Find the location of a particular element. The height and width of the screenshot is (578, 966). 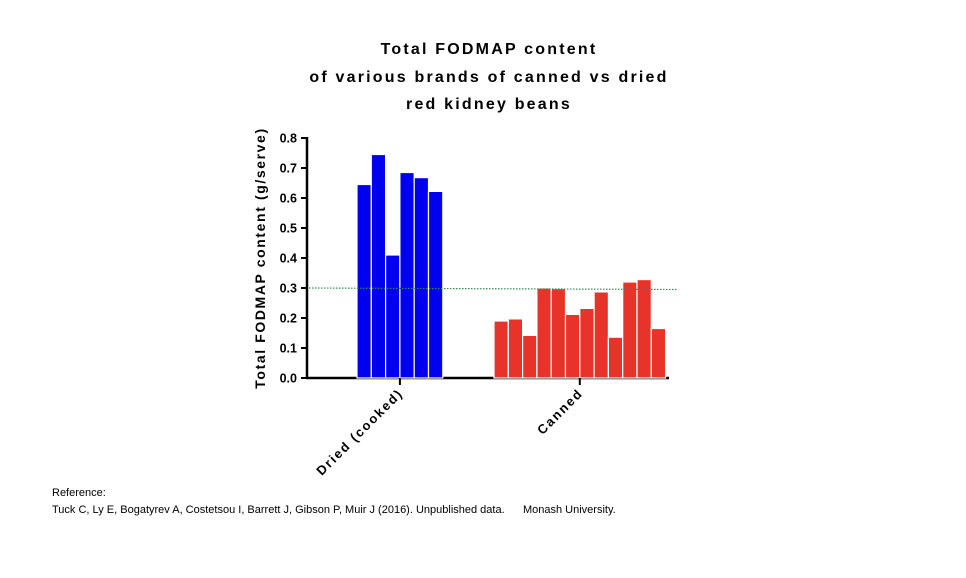

chart-title-line: Total FODMAP content is located at coordinates (489, 49).